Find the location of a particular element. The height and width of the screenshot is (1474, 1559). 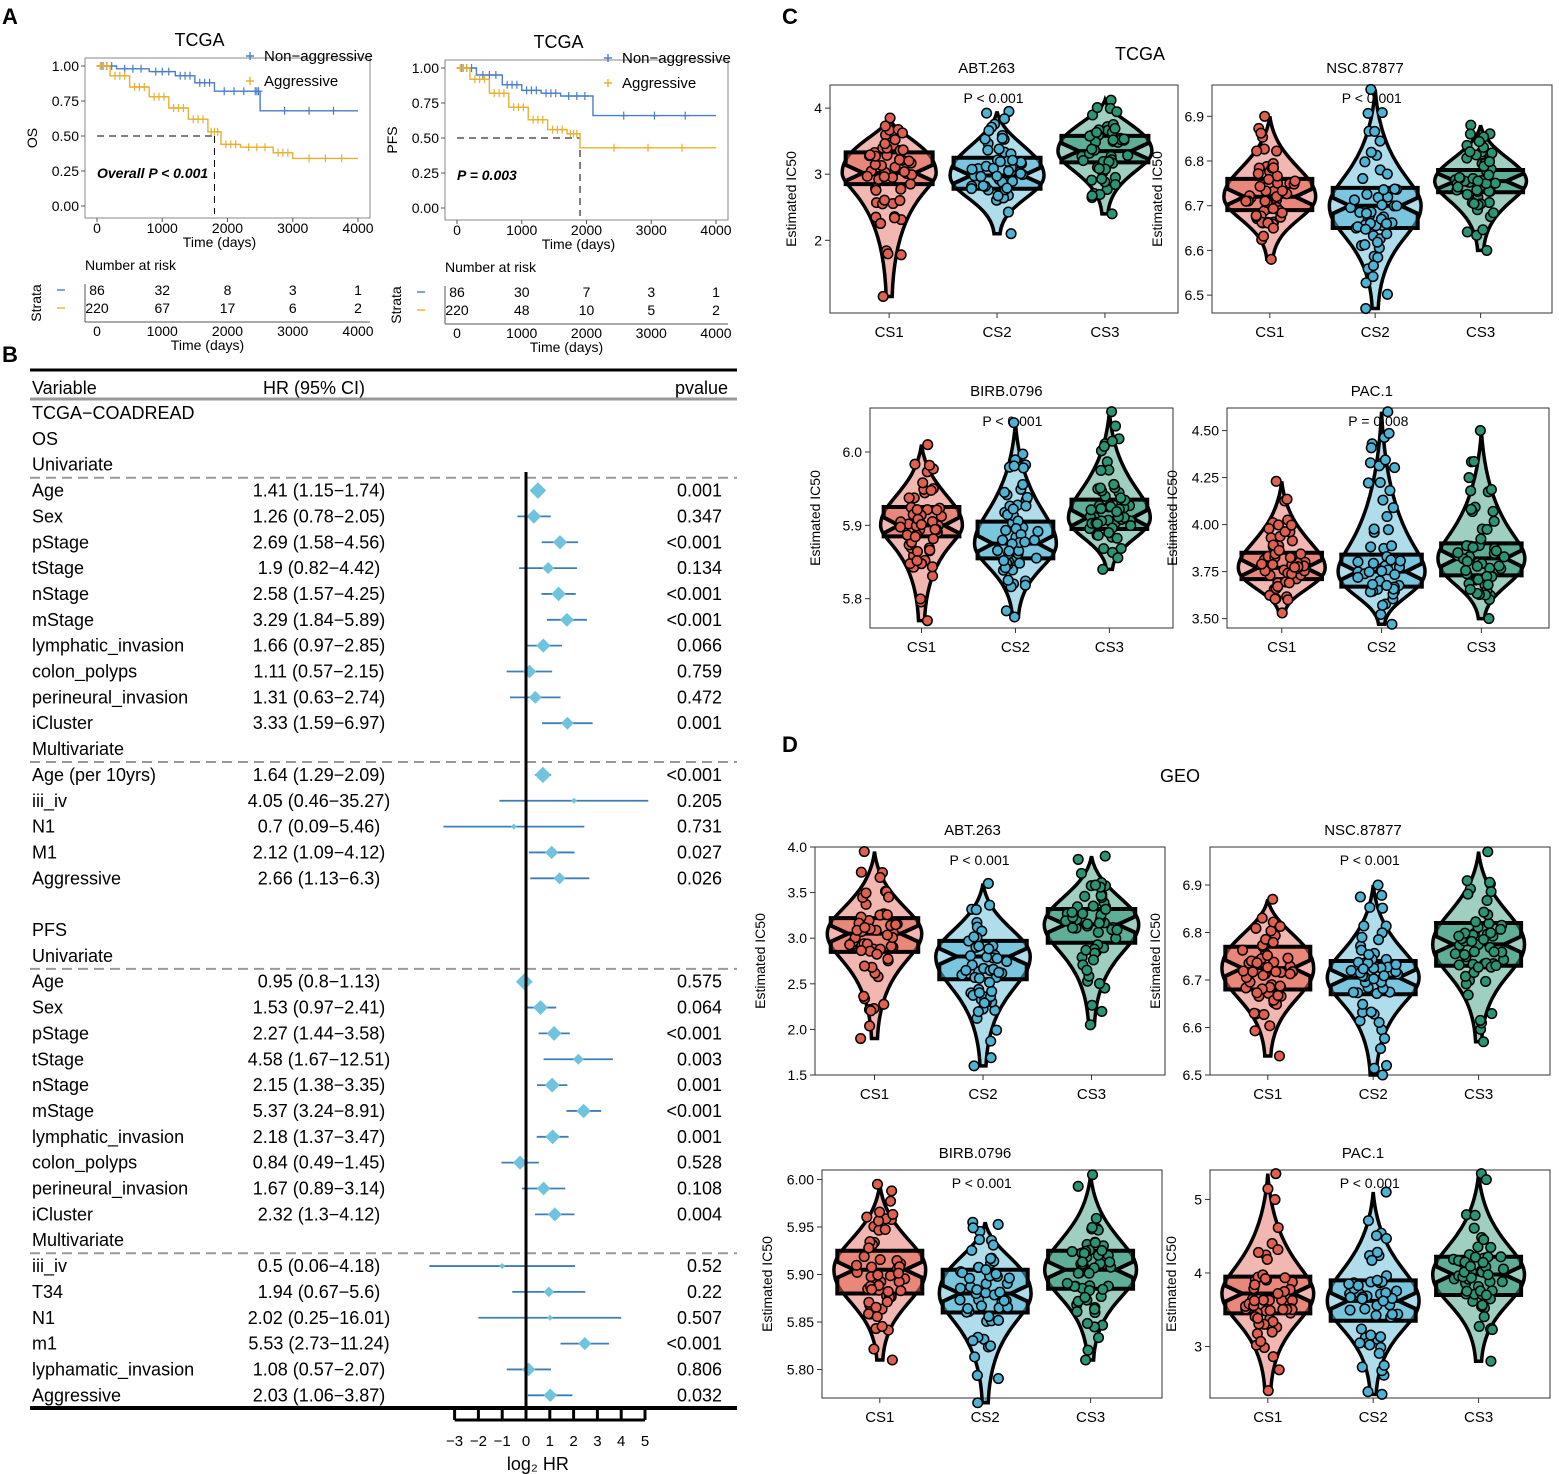

risk-count: 2 is located at coordinates (358, 308).